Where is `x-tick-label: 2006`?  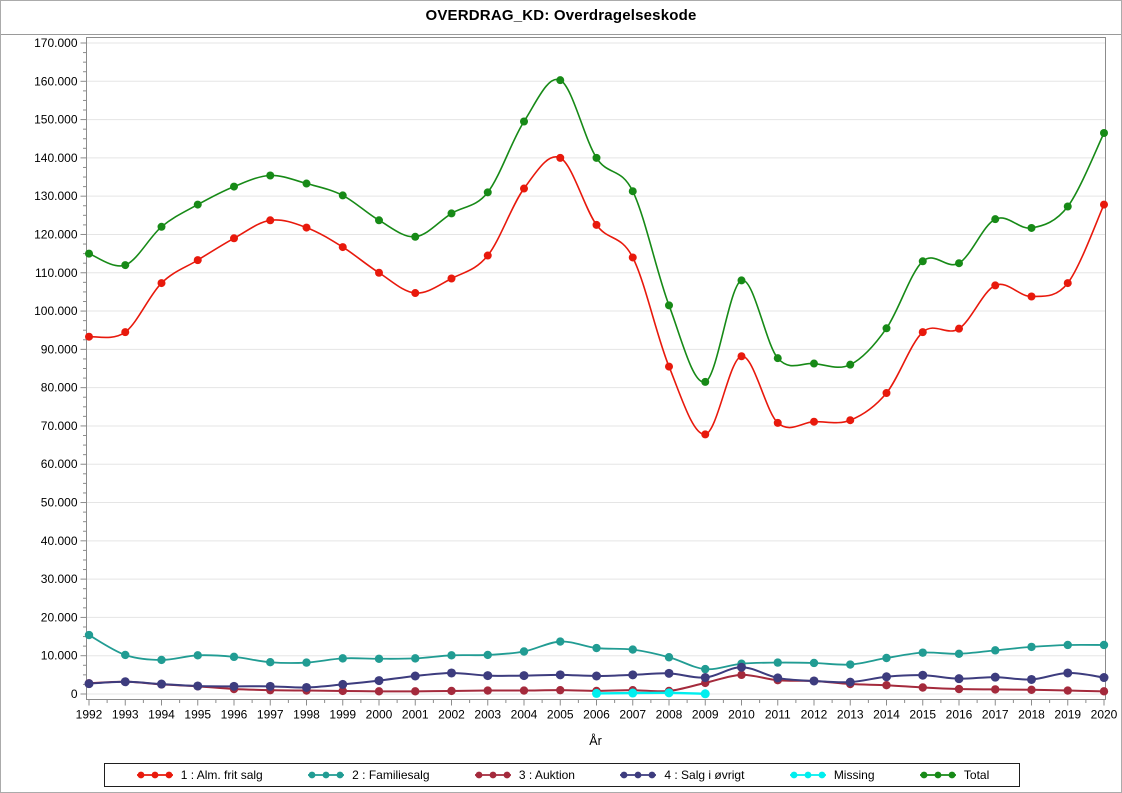
x-tick-label: 2006 is located at coordinates (596, 715).